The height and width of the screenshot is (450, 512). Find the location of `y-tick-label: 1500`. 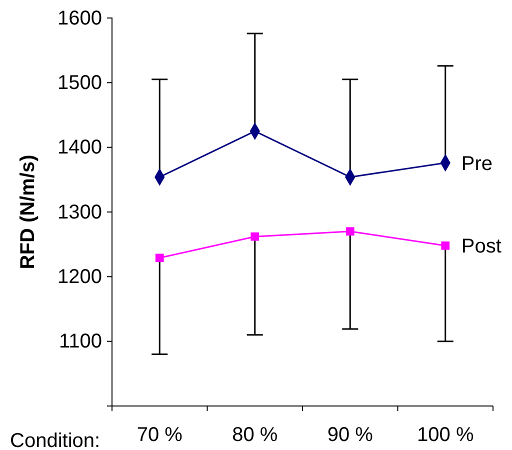

y-tick-label: 1500 is located at coordinates (80, 83).